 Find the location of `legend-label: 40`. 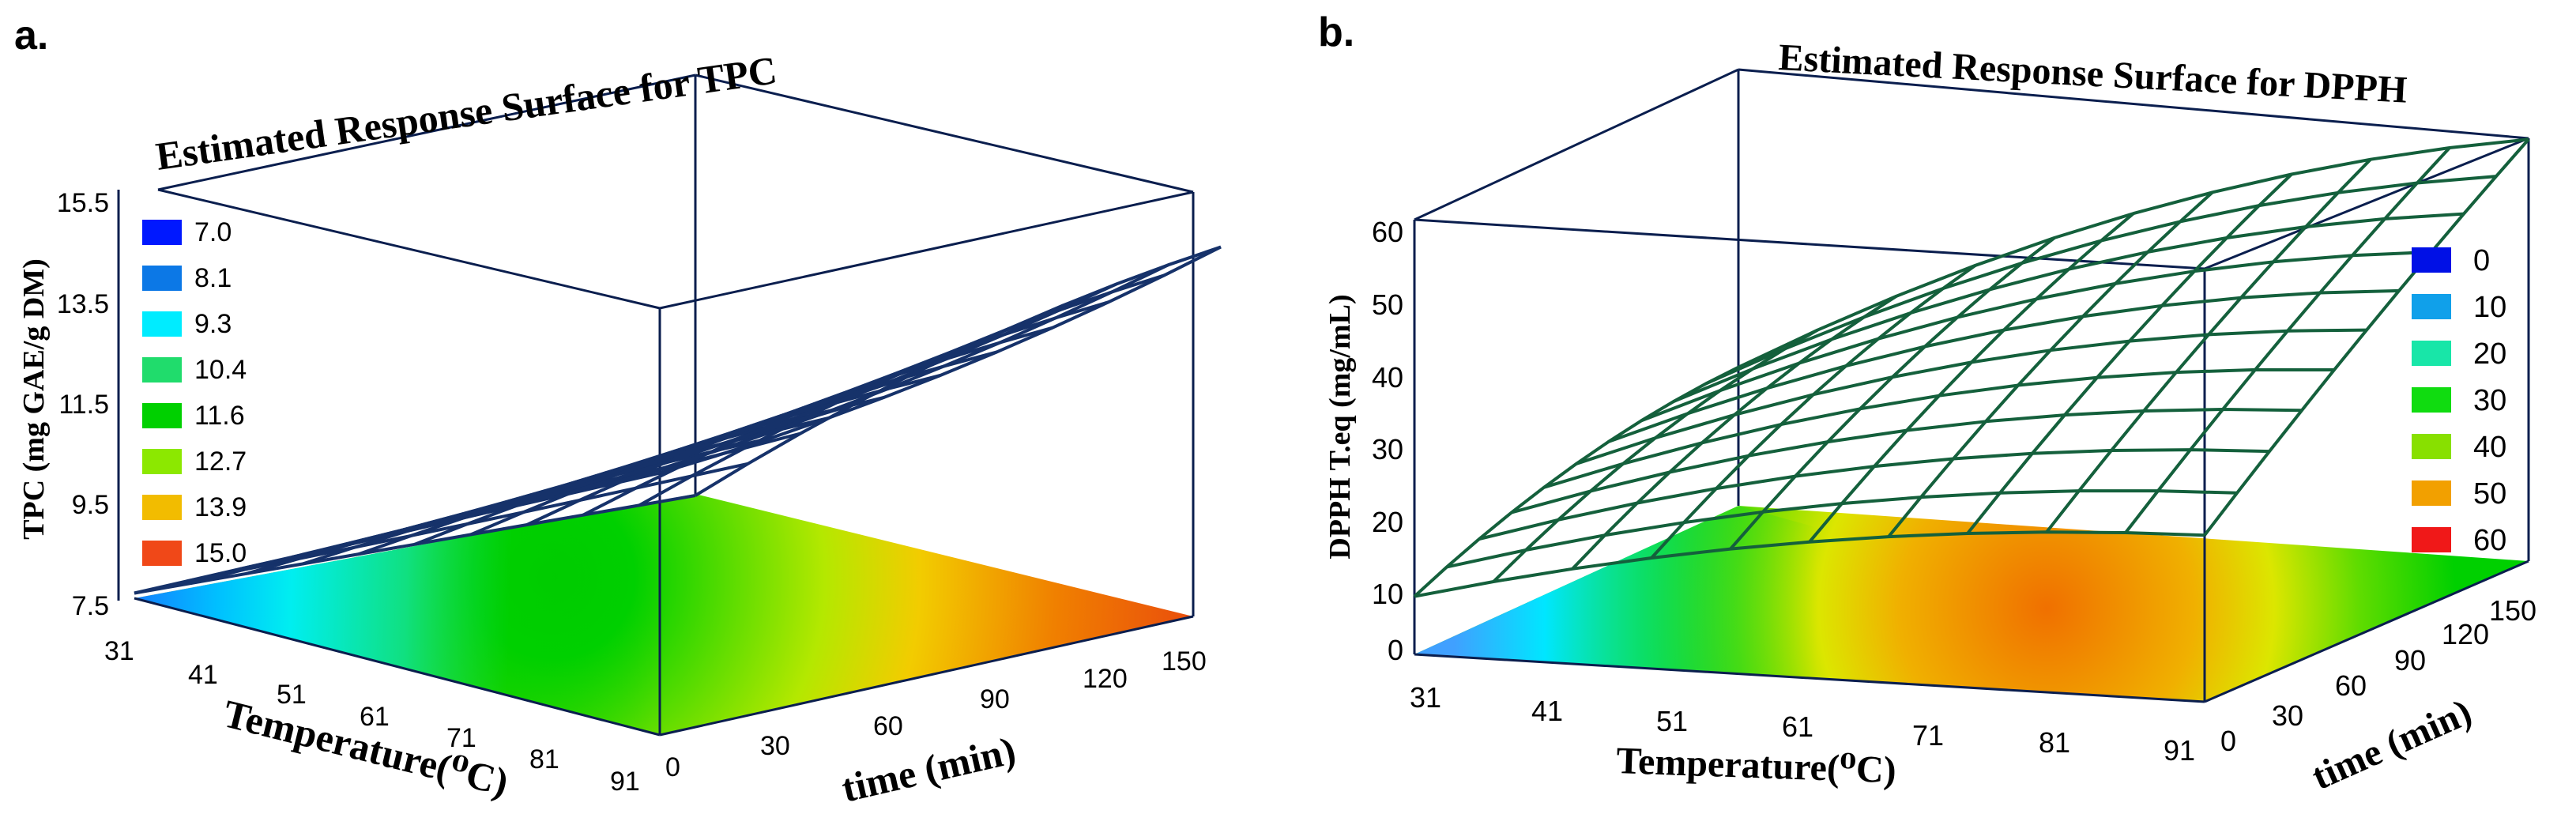

legend-label: 40 is located at coordinates (2489, 447).